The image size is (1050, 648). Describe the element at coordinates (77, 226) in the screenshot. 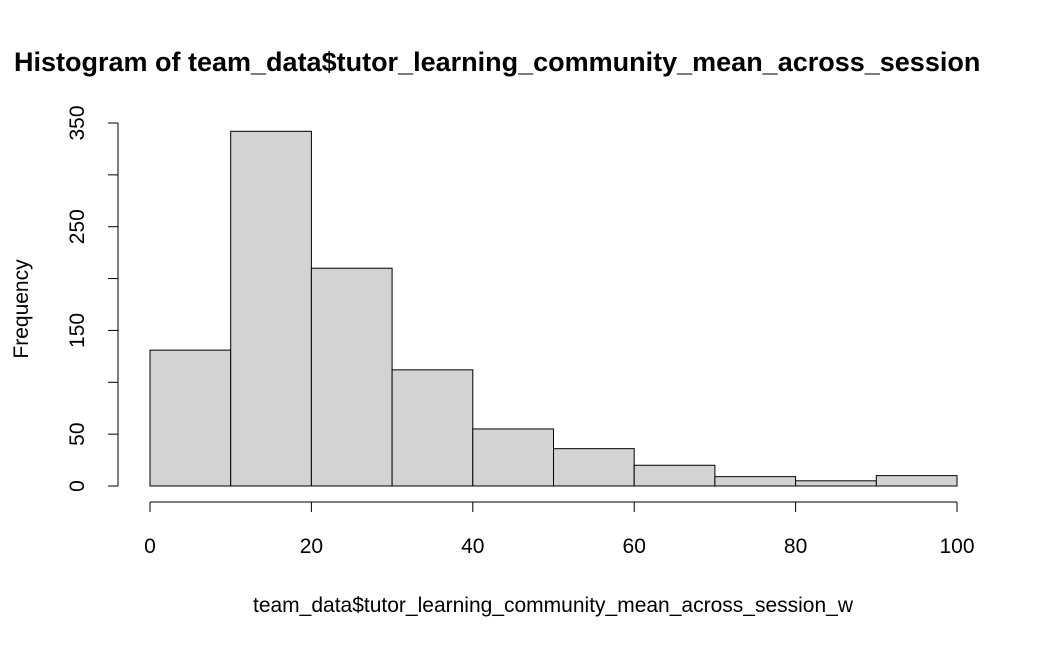

I see `y-tick-label: 250` at that location.